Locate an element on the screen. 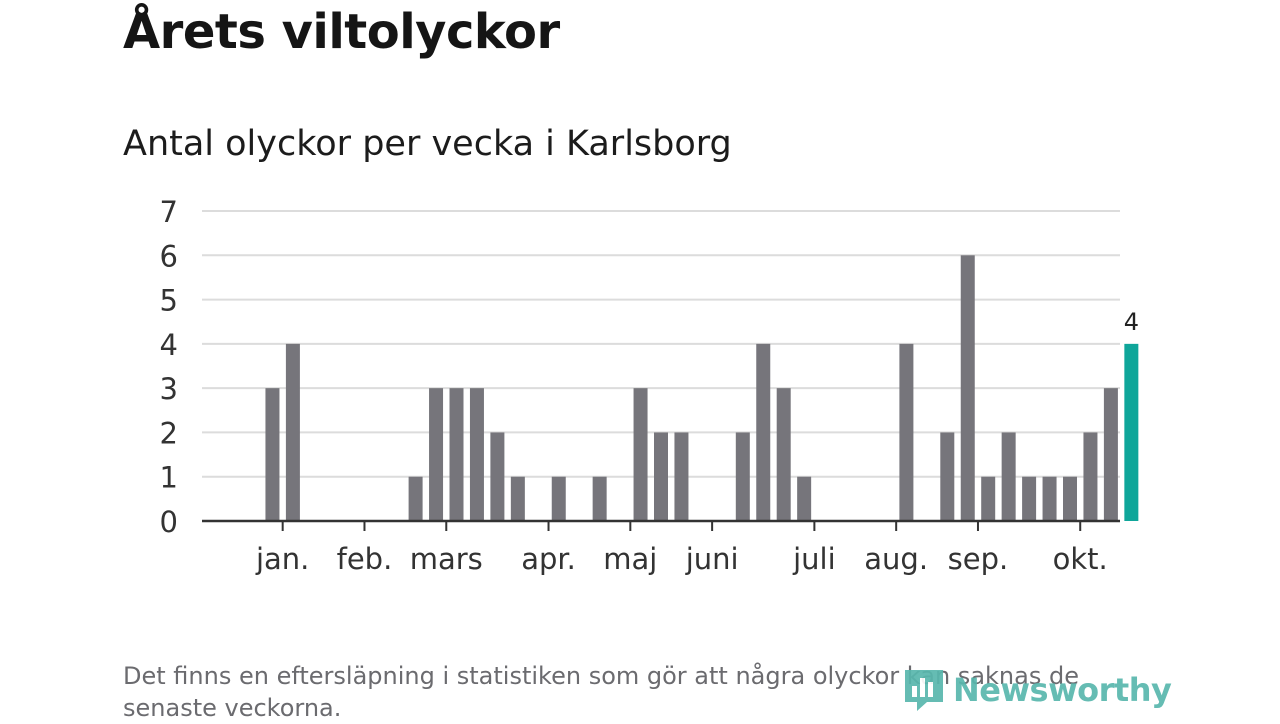  x-tick-label: okt. is located at coordinates (1080, 559).